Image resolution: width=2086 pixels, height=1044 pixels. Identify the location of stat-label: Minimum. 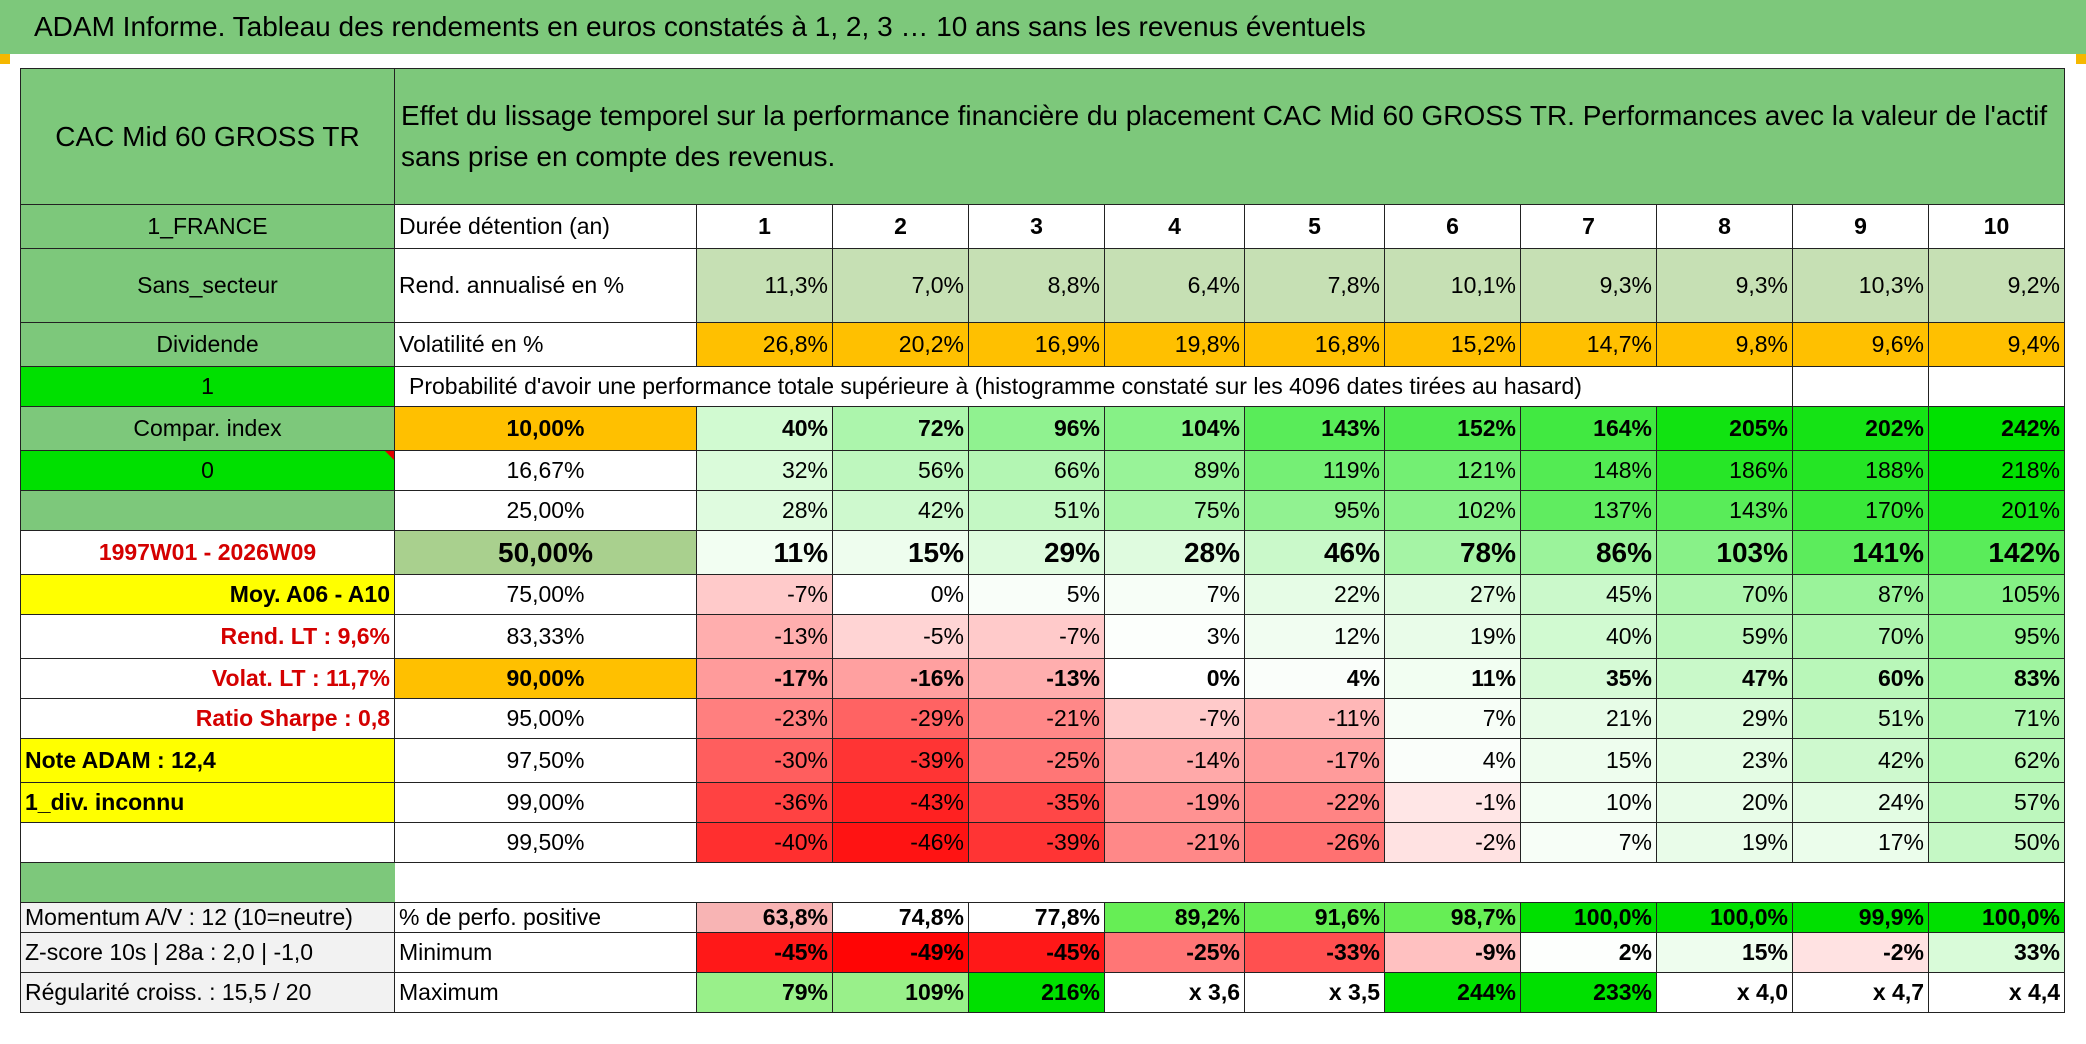
(545, 952).